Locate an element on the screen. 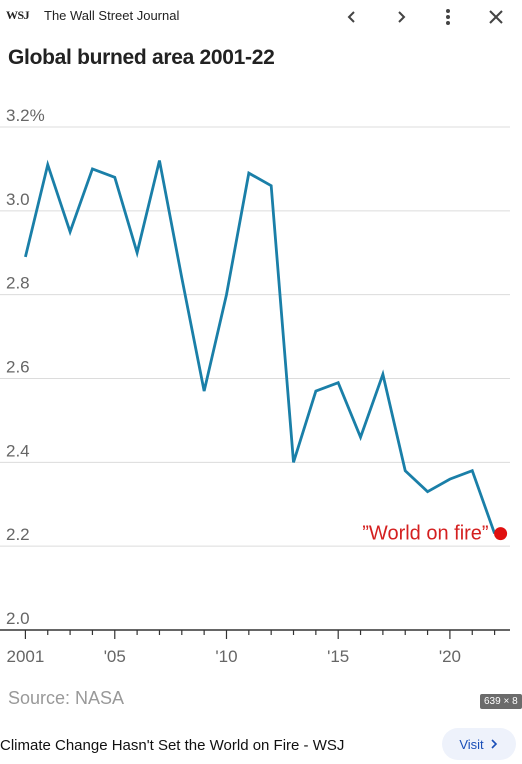 The height and width of the screenshot is (764, 522). x-tick-label: '15 is located at coordinates (338, 656).